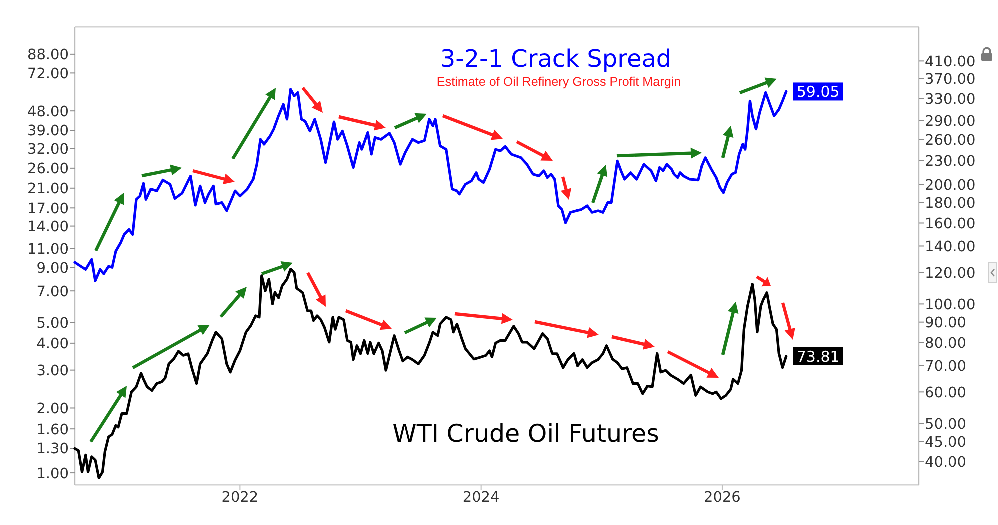  What do you see at coordinates (52, 292) in the screenshot?
I see `y-tick-label: 7.00` at bounding box center [52, 292].